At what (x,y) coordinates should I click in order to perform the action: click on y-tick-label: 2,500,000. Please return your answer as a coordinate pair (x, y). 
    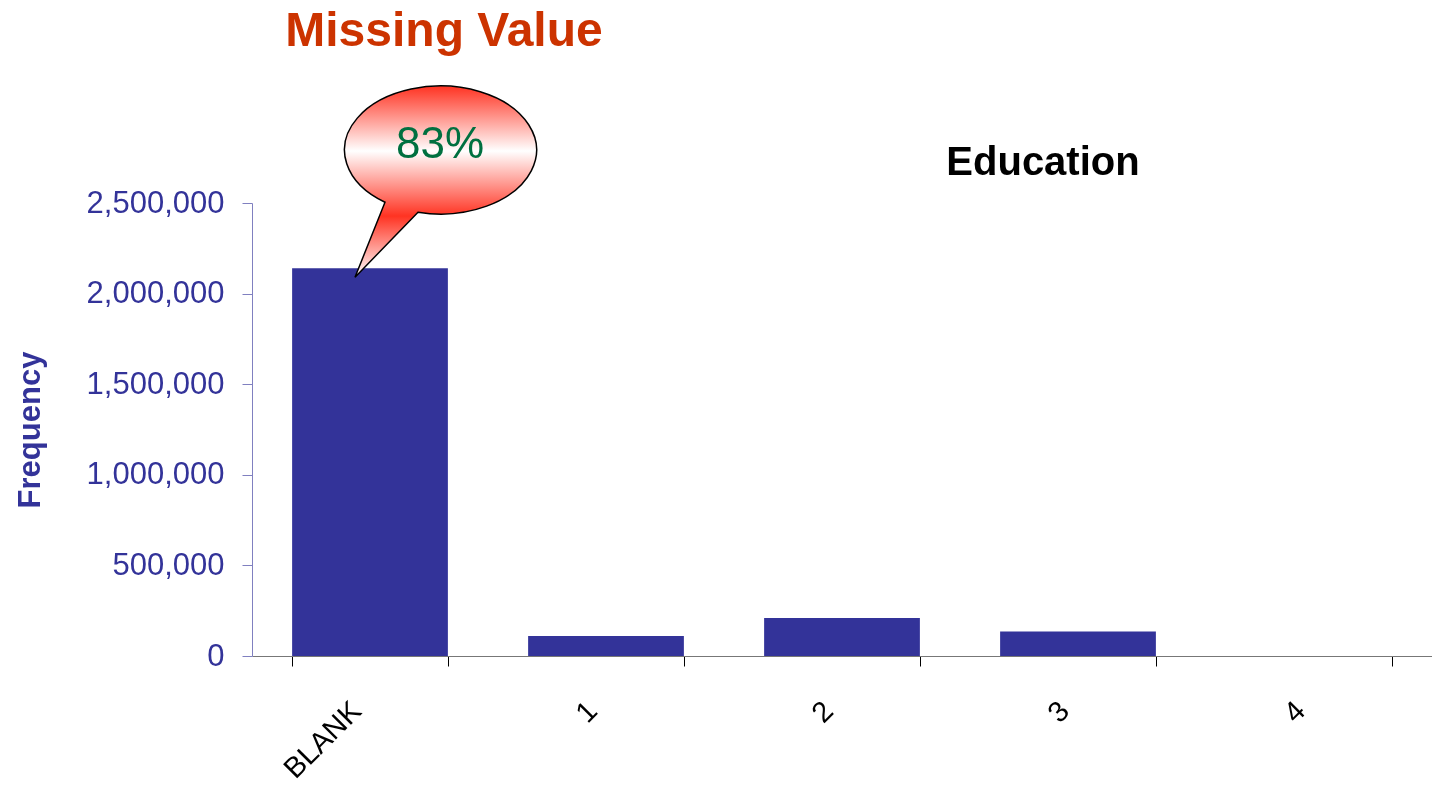
    Looking at the image, I should click on (155, 202).